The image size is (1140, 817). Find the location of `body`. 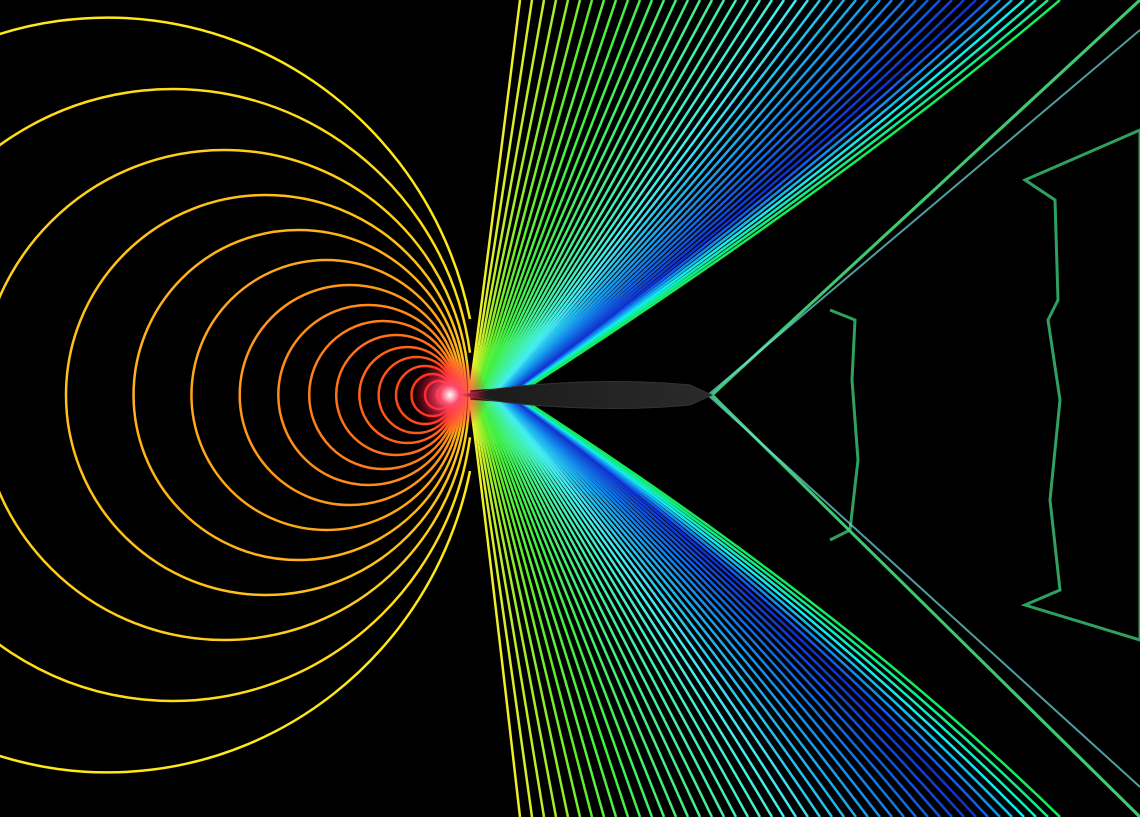

body is located at coordinates (587, 395).